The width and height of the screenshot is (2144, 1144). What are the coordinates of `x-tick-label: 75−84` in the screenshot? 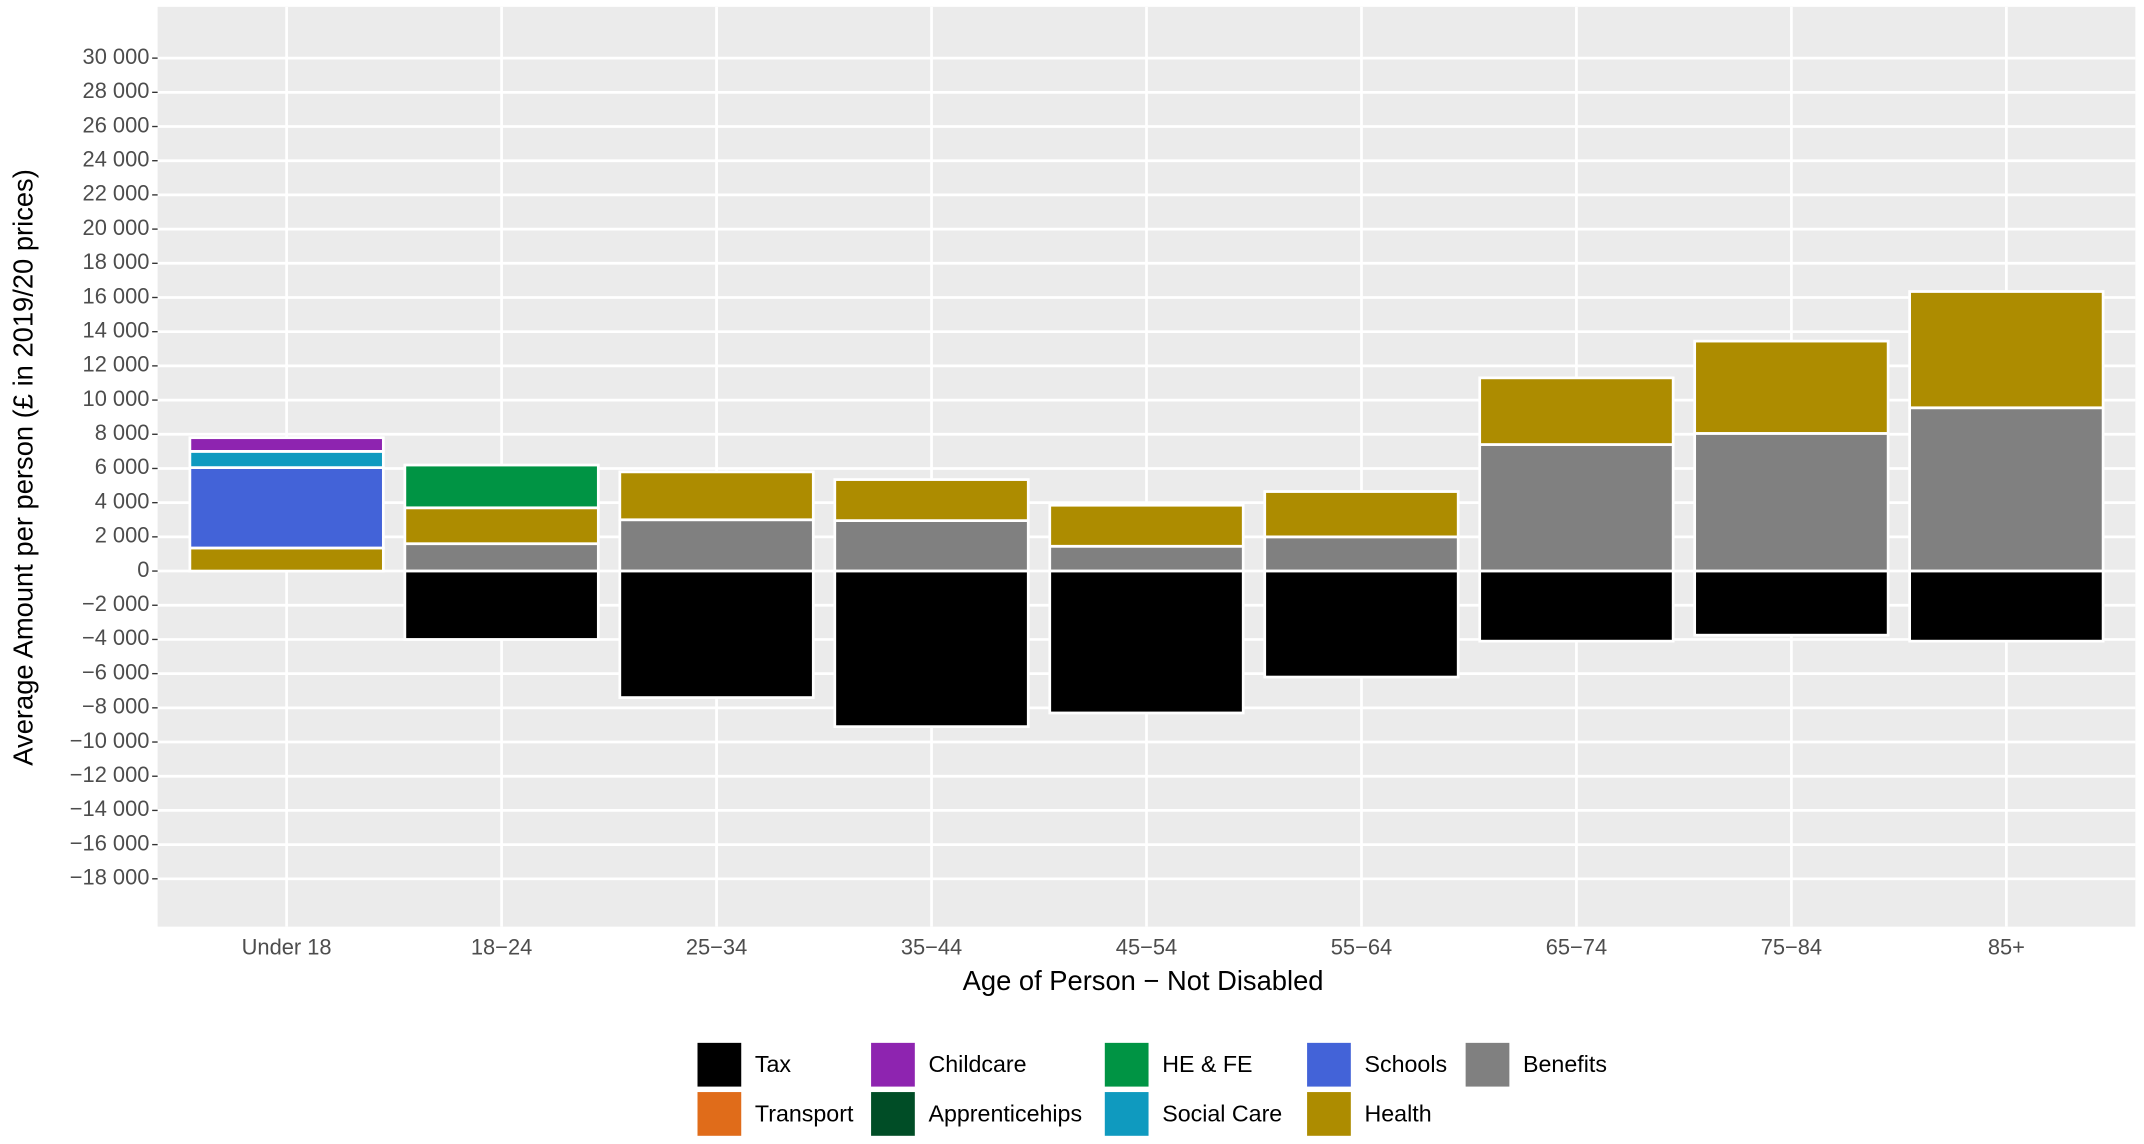 It's located at (1791, 946).